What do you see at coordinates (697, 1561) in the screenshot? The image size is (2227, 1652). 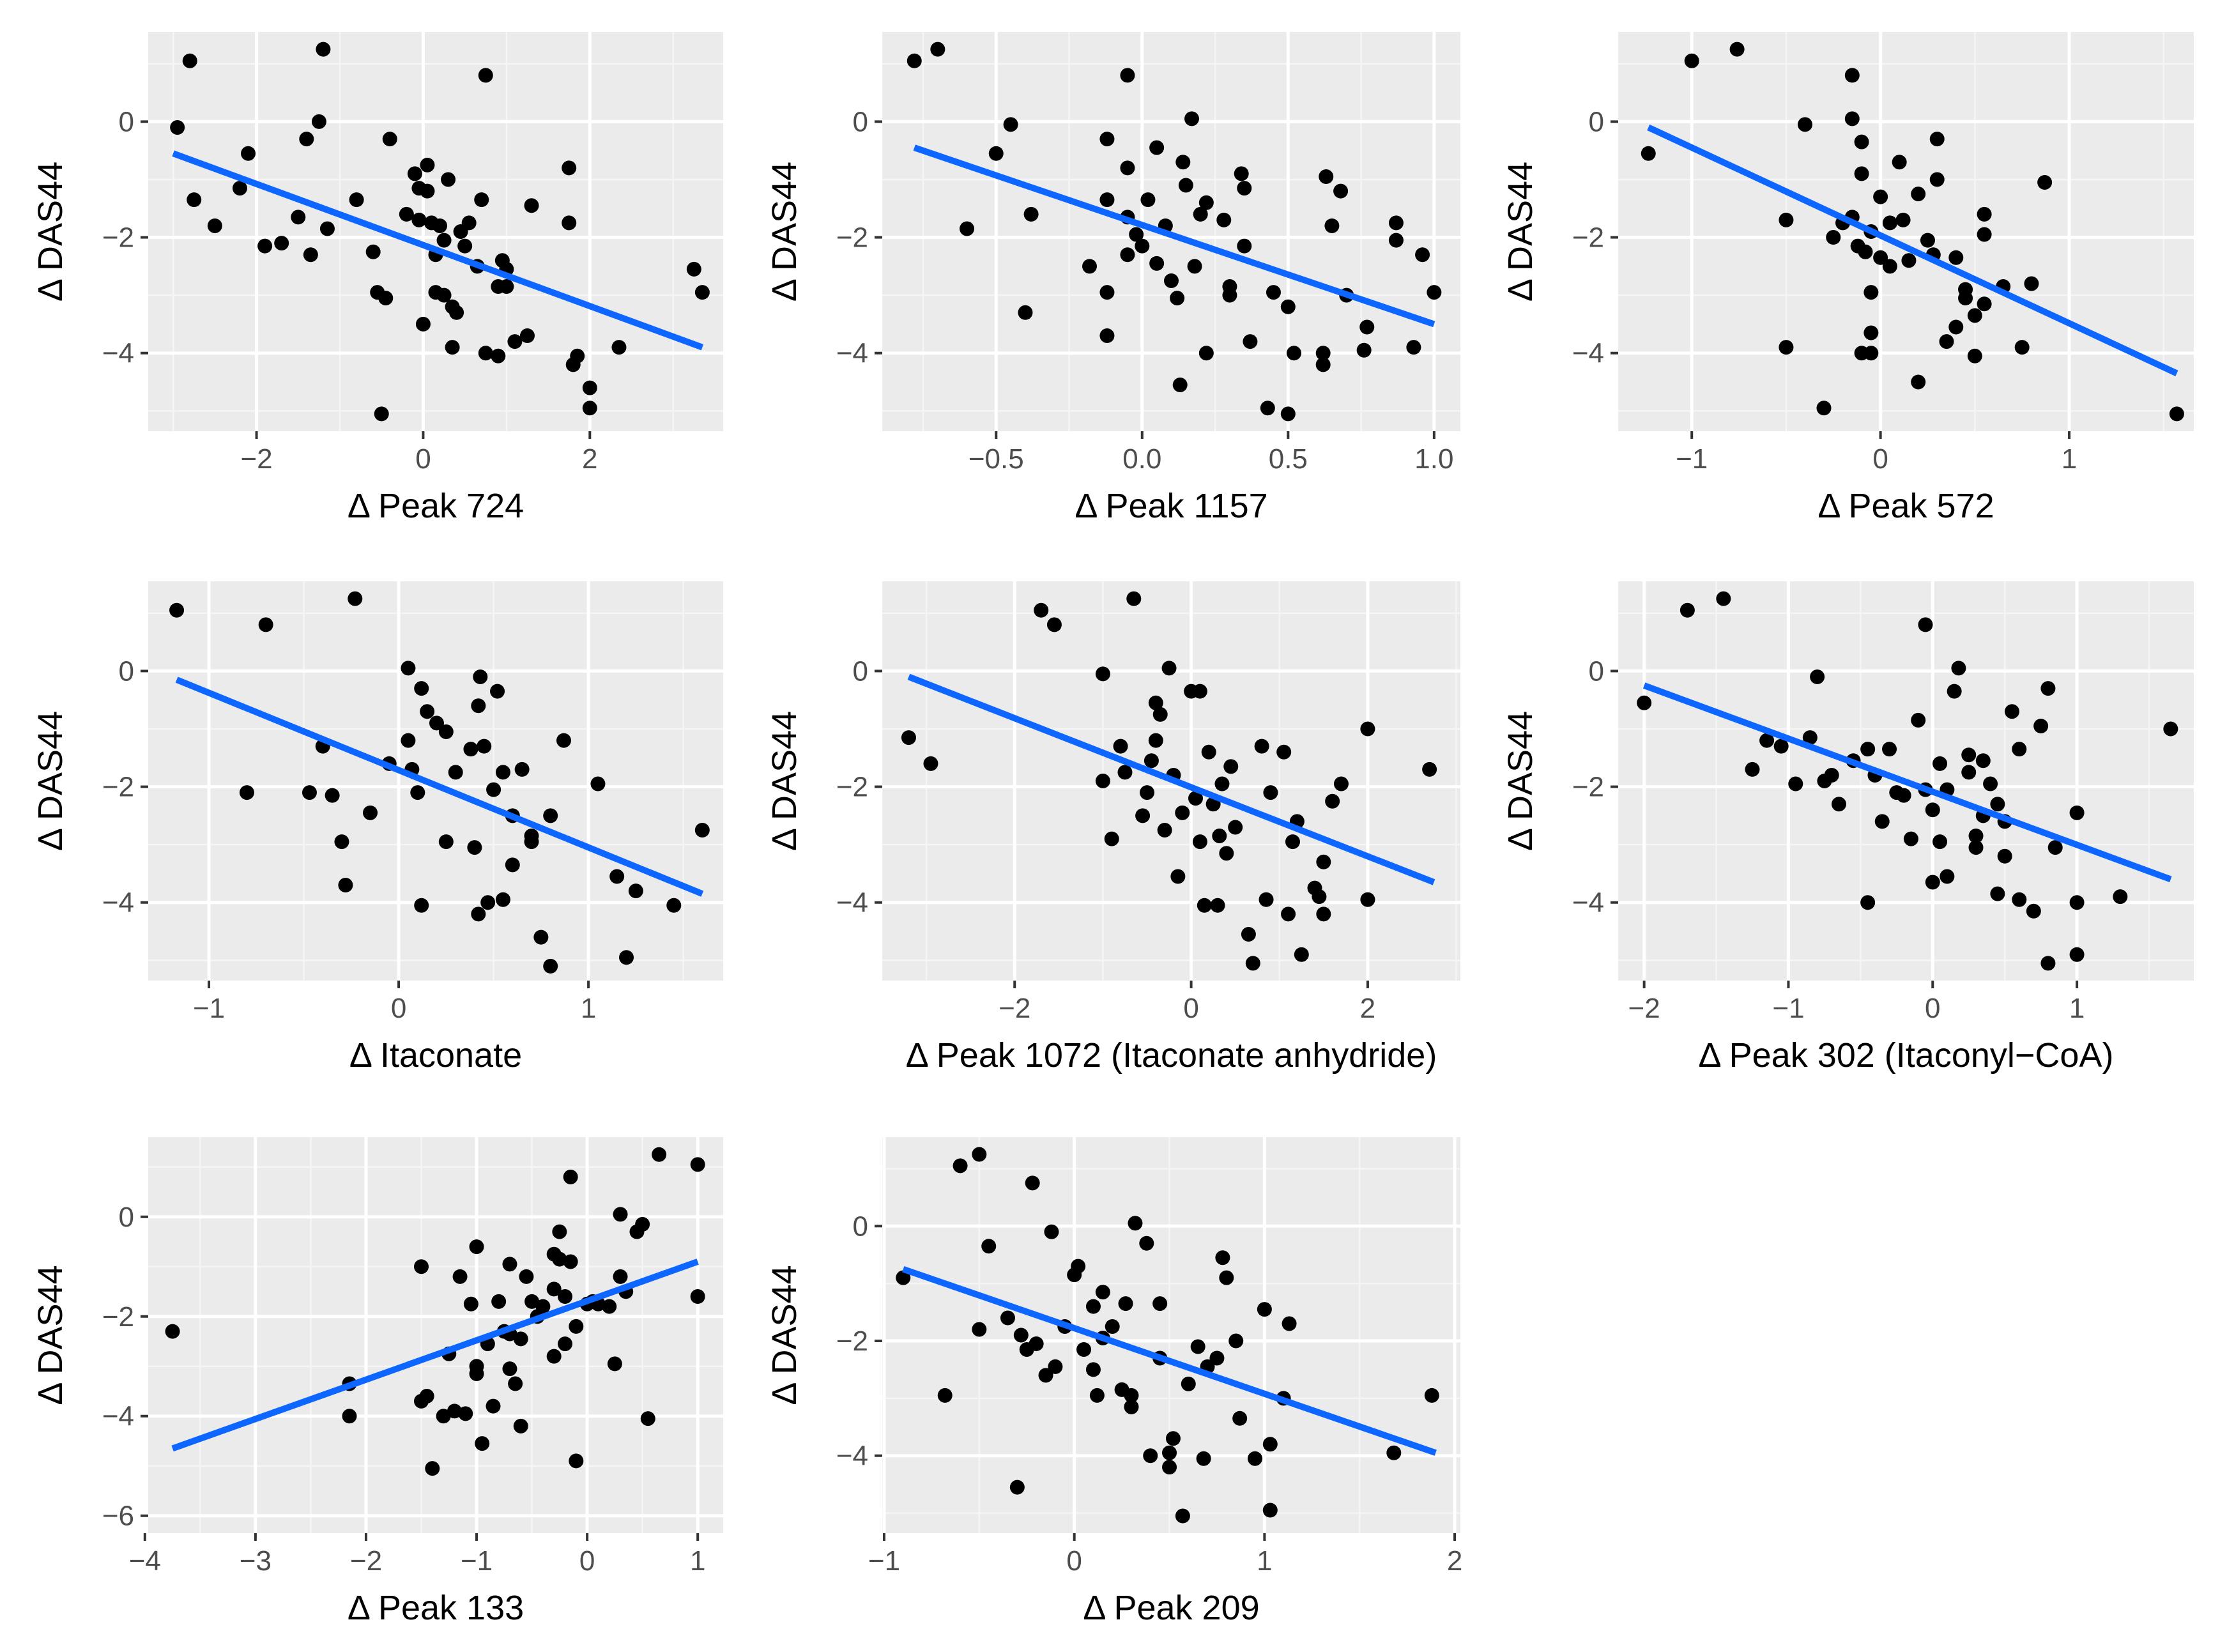 I see `x-tick-label: 1` at bounding box center [697, 1561].